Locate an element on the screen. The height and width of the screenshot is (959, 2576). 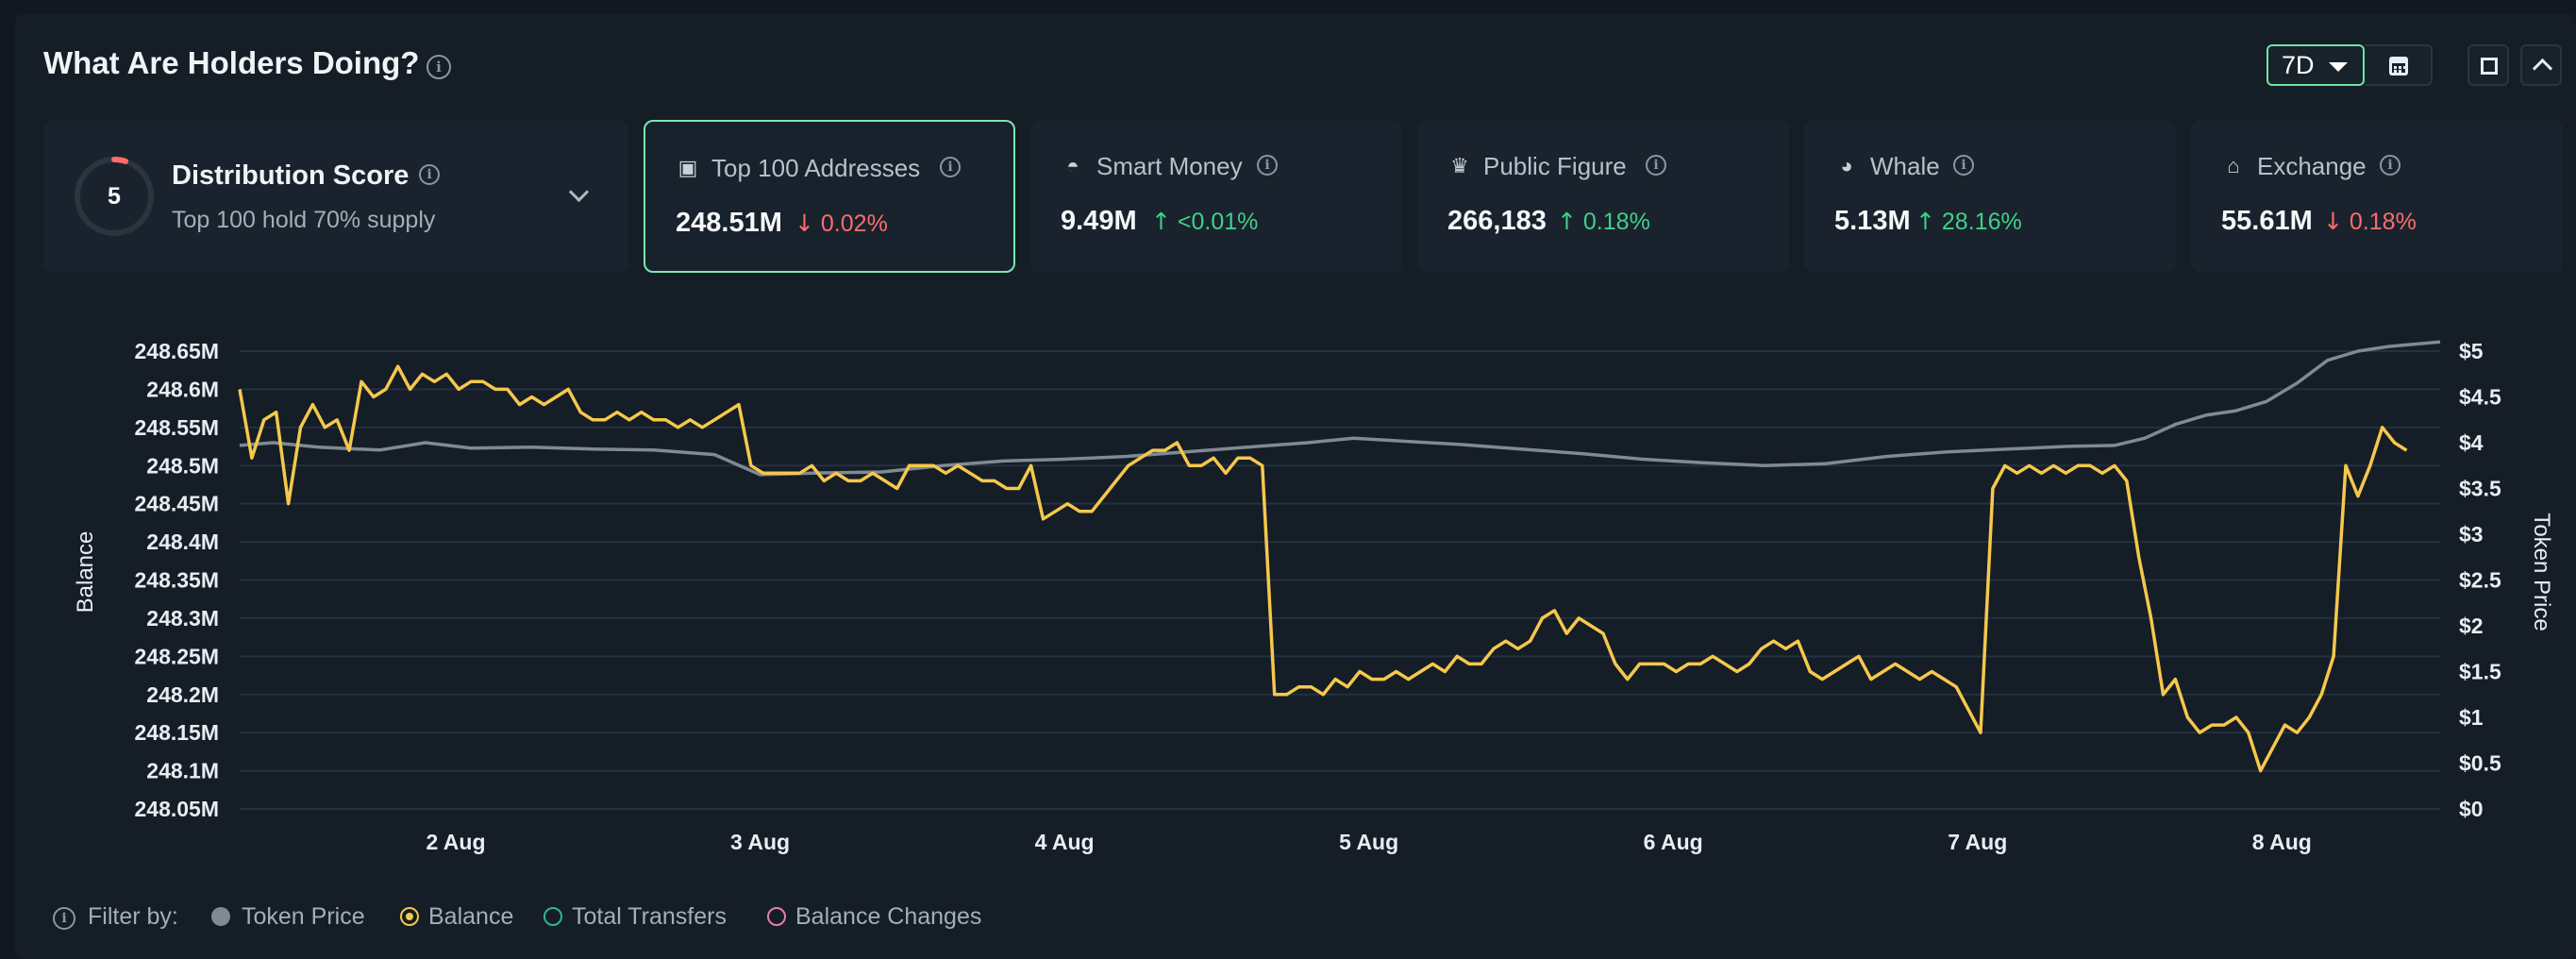
card-value: 9.49M is located at coordinates (1099, 221).